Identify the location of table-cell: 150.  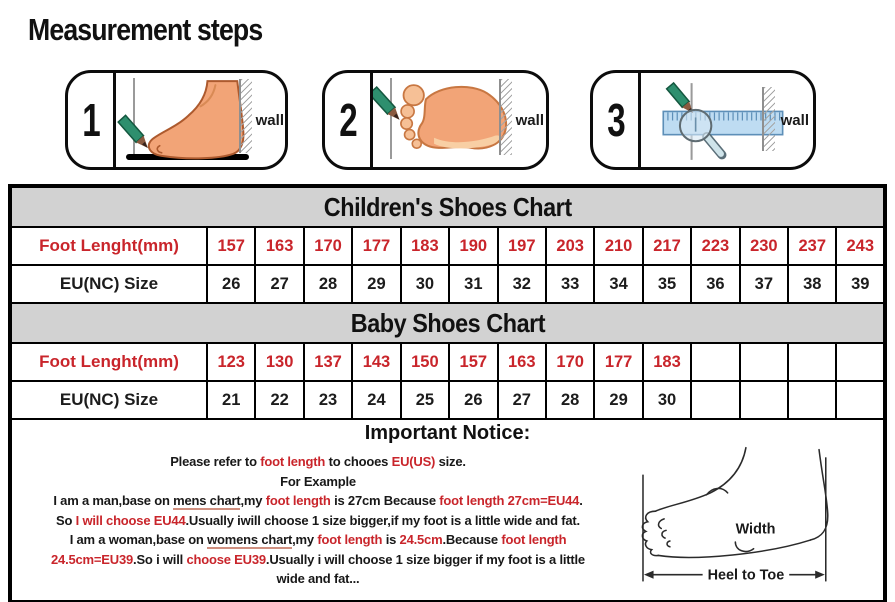
(425, 362).